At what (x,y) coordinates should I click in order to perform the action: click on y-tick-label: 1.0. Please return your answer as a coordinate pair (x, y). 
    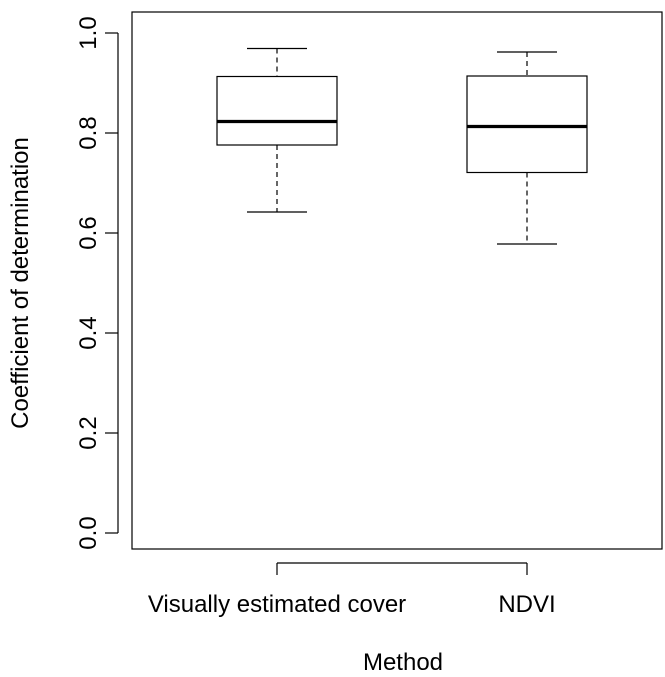
    Looking at the image, I should click on (88, 32).